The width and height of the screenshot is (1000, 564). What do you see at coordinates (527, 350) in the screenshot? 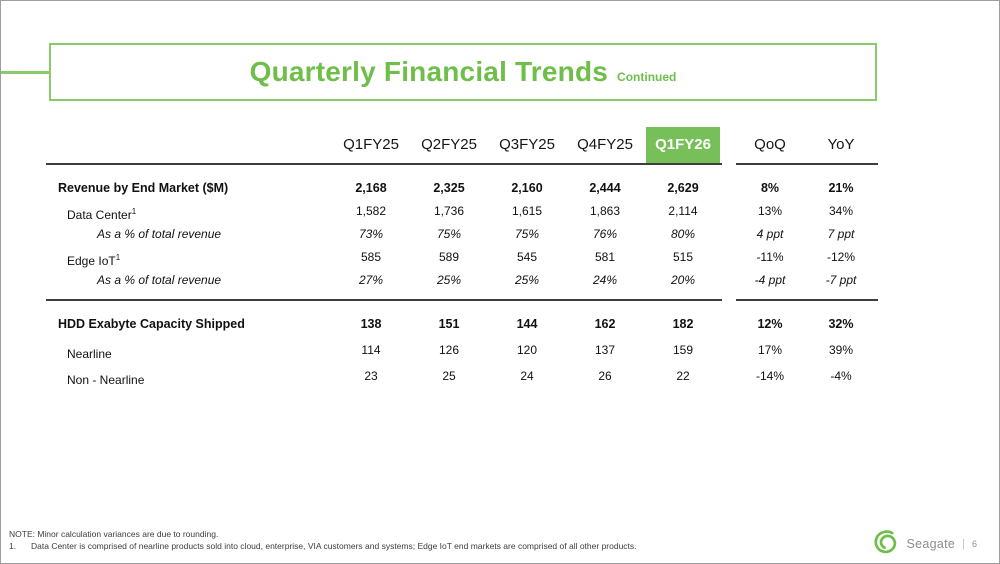
I see `cell-value: 120` at bounding box center [527, 350].